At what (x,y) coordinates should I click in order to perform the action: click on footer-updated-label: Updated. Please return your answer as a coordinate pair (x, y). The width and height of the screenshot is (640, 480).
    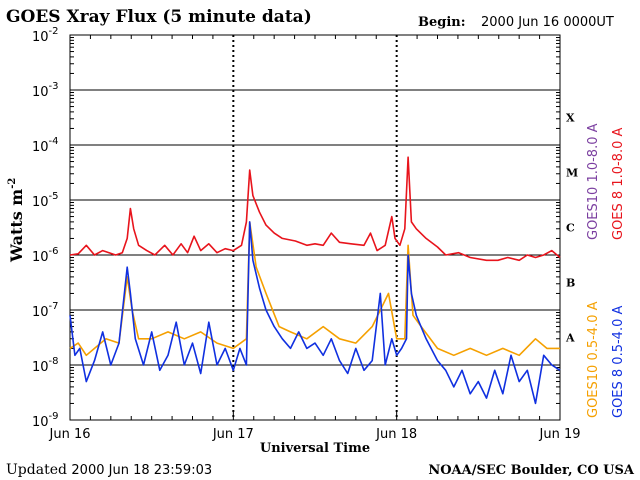
    Looking at the image, I should click on (36, 470).